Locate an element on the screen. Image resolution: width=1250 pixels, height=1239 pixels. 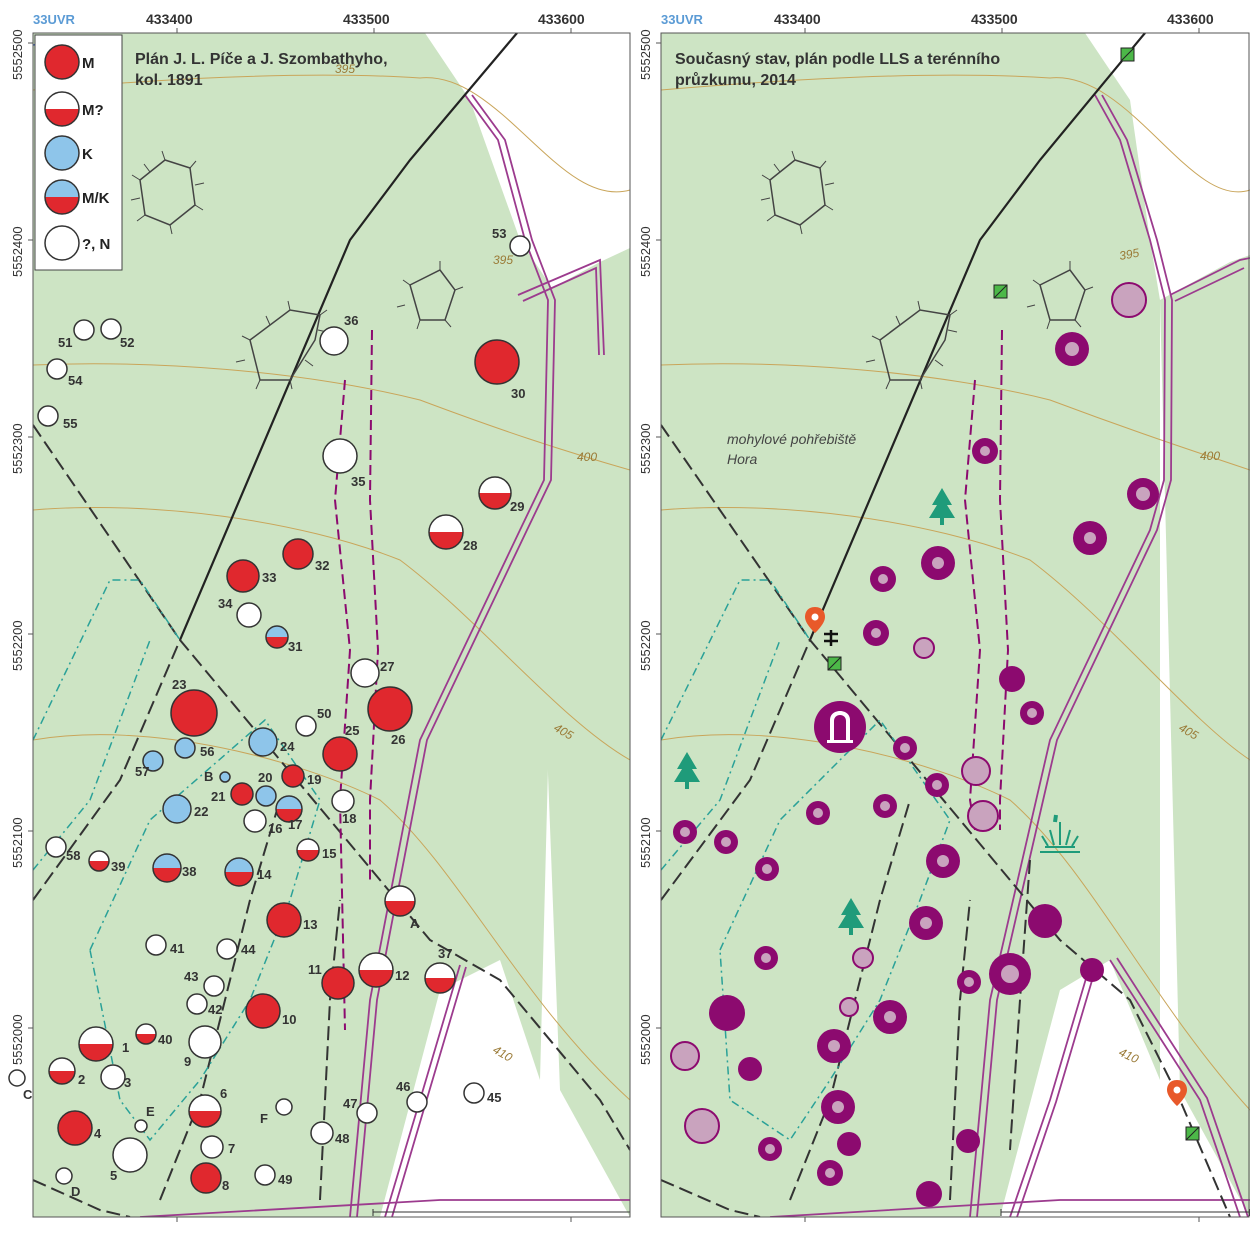
signpost-icon is located at coordinates (831, 638).